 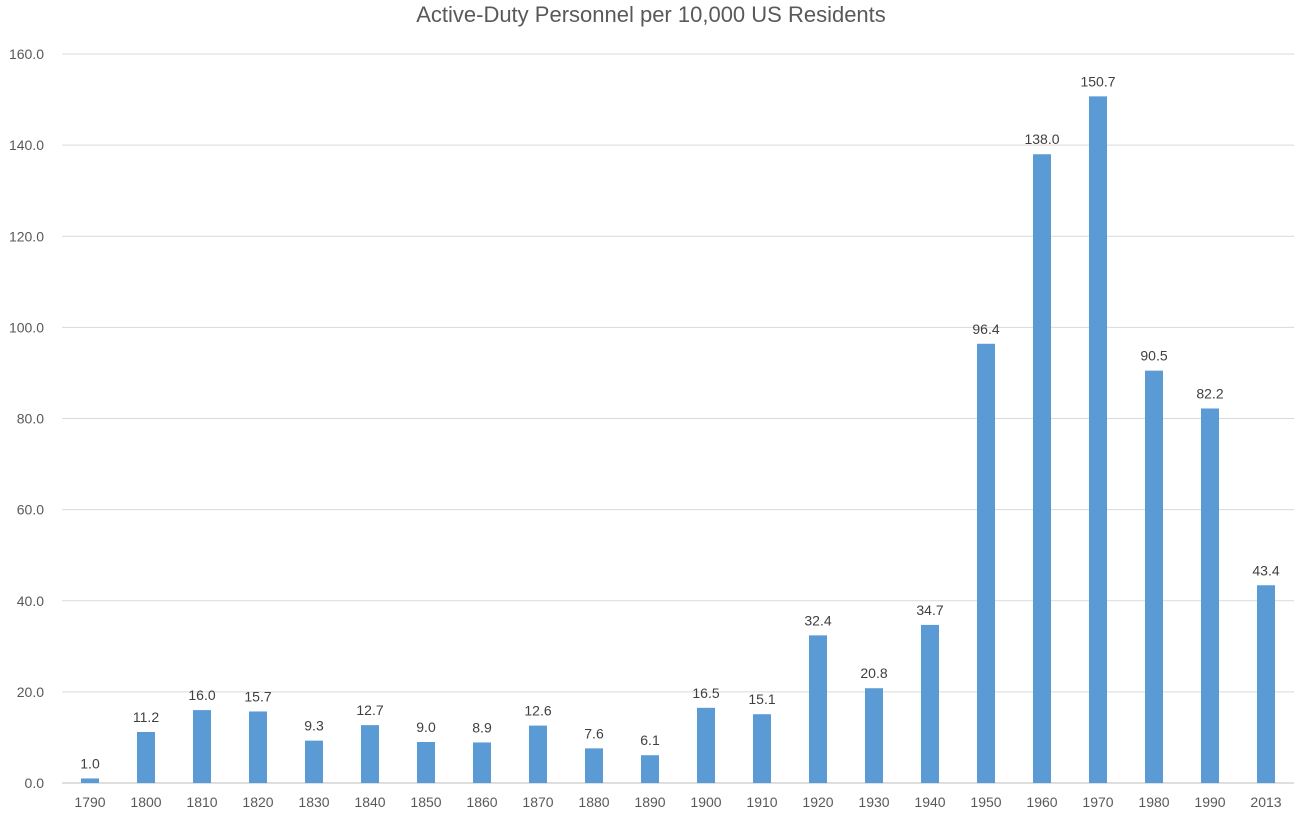 I want to click on data-label: 12.7, so click(x=369, y=710).